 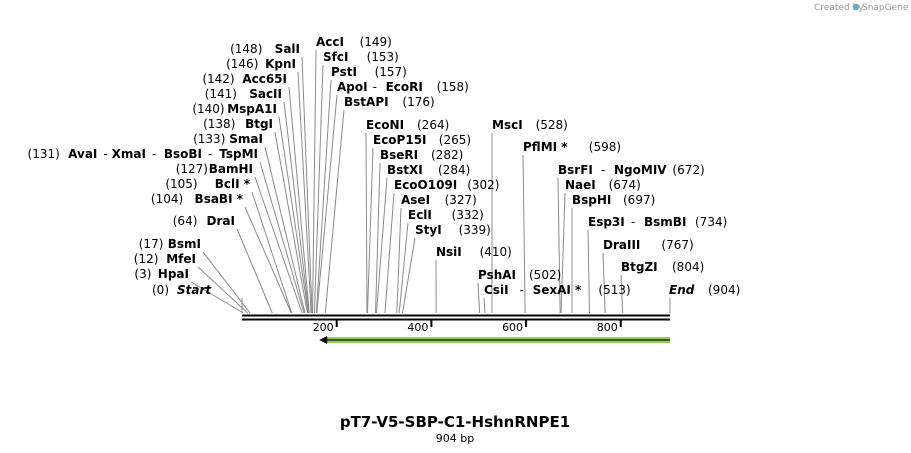 I want to click on tick-label: 400, so click(x=417, y=327).